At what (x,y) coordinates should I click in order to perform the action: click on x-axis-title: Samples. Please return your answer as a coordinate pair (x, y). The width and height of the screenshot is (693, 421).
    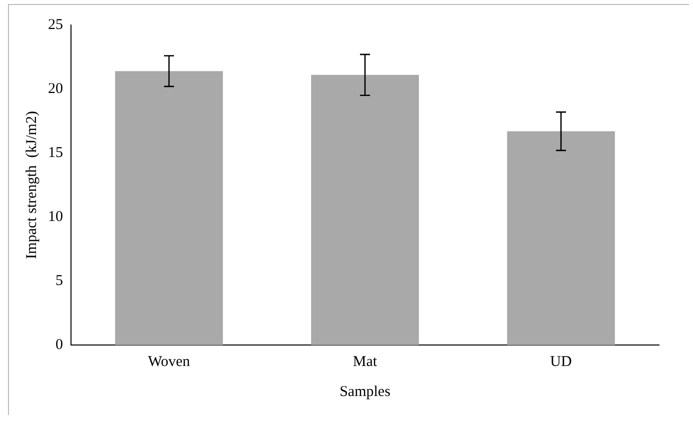
    Looking at the image, I should click on (365, 392).